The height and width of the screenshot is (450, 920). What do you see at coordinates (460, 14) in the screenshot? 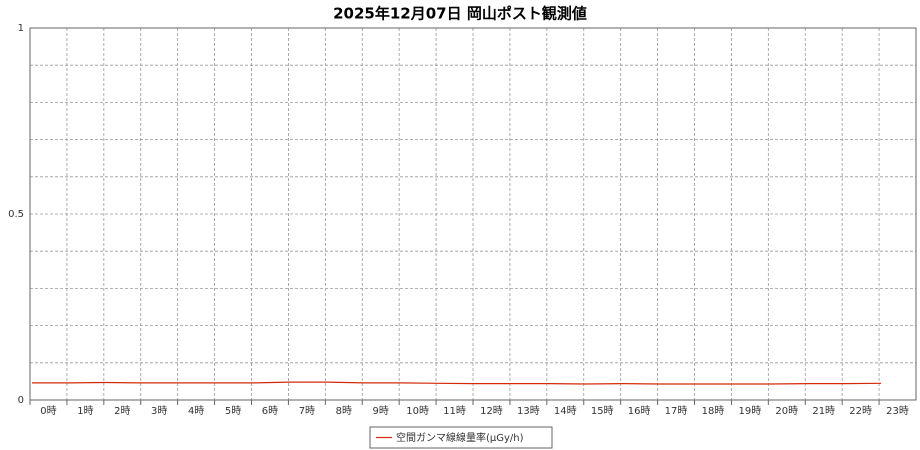
I see `chart-title: 2025年12月07日 岡山ポスト観測値` at bounding box center [460, 14].